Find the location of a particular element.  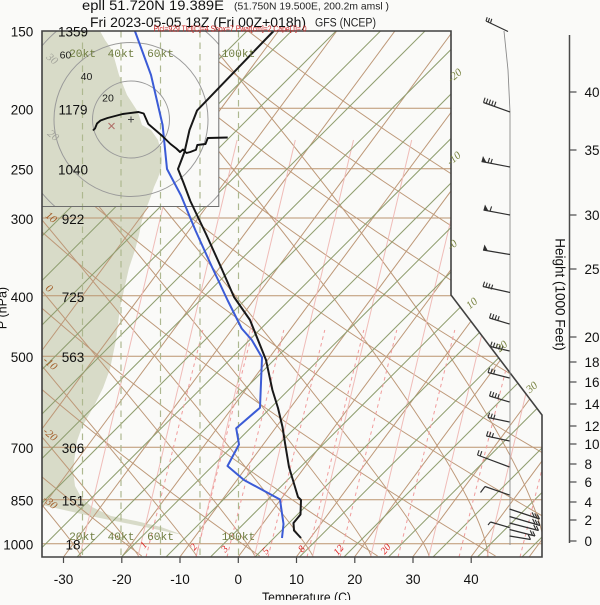

svg-text: Height (1000 Feet) is located at coordinates (560, 294).